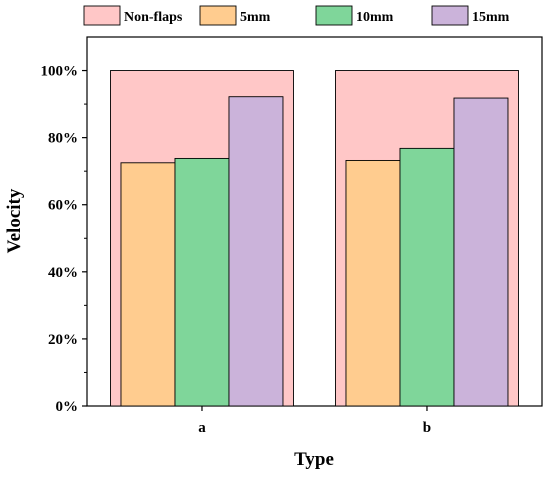 This screenshot has width=550, height=482. Describe the element at coordinates (63, 206) in the screenshot. I see `y-tick-label-60: 60%` at that location.